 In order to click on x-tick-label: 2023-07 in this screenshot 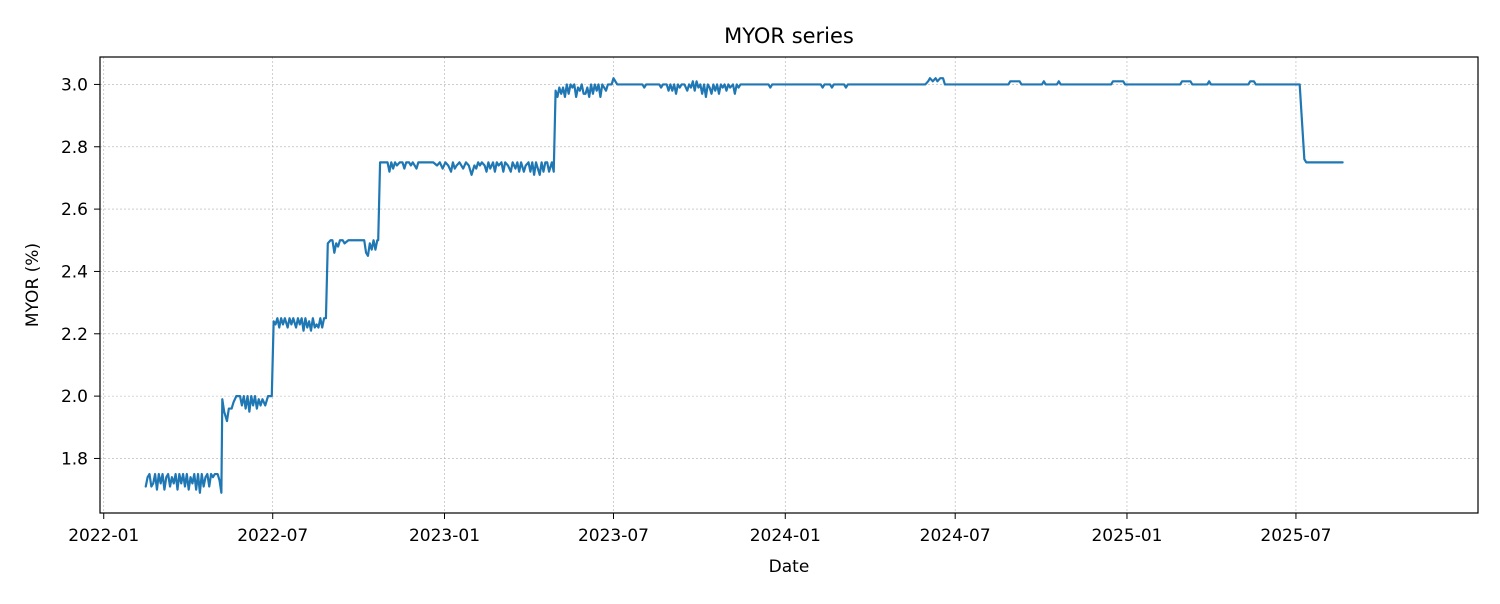, I will do `click(613, 536)`.